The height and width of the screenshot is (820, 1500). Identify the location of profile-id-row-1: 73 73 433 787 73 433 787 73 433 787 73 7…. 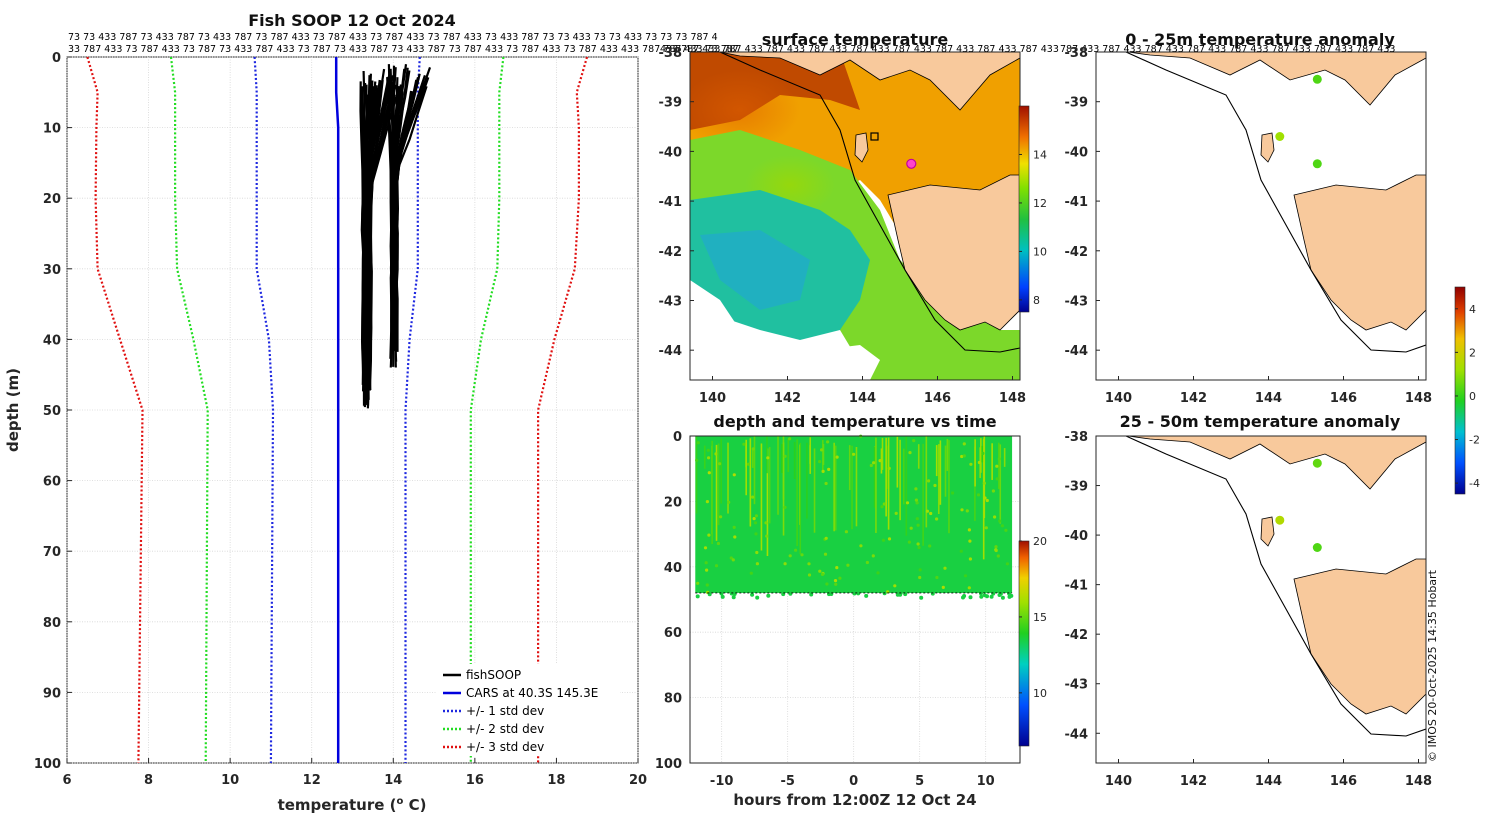
(393, 37).